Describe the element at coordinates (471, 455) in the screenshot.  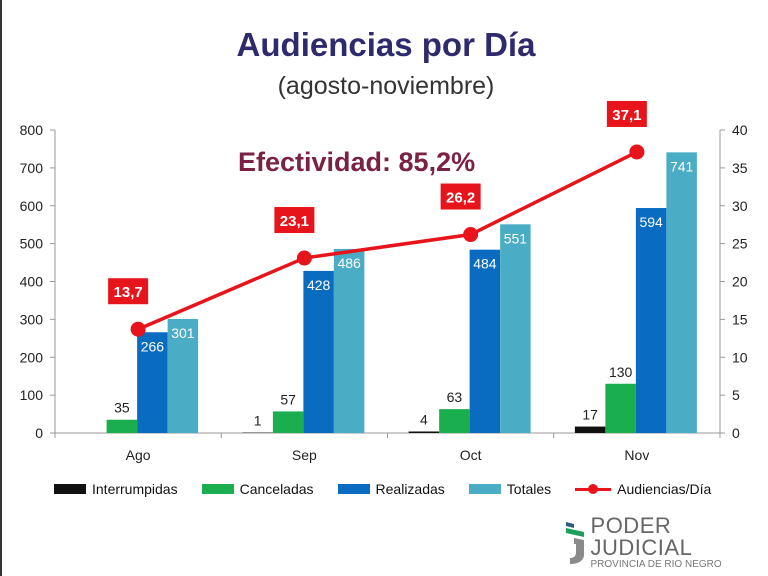
I see `x-tick-label: Oct` at that location.